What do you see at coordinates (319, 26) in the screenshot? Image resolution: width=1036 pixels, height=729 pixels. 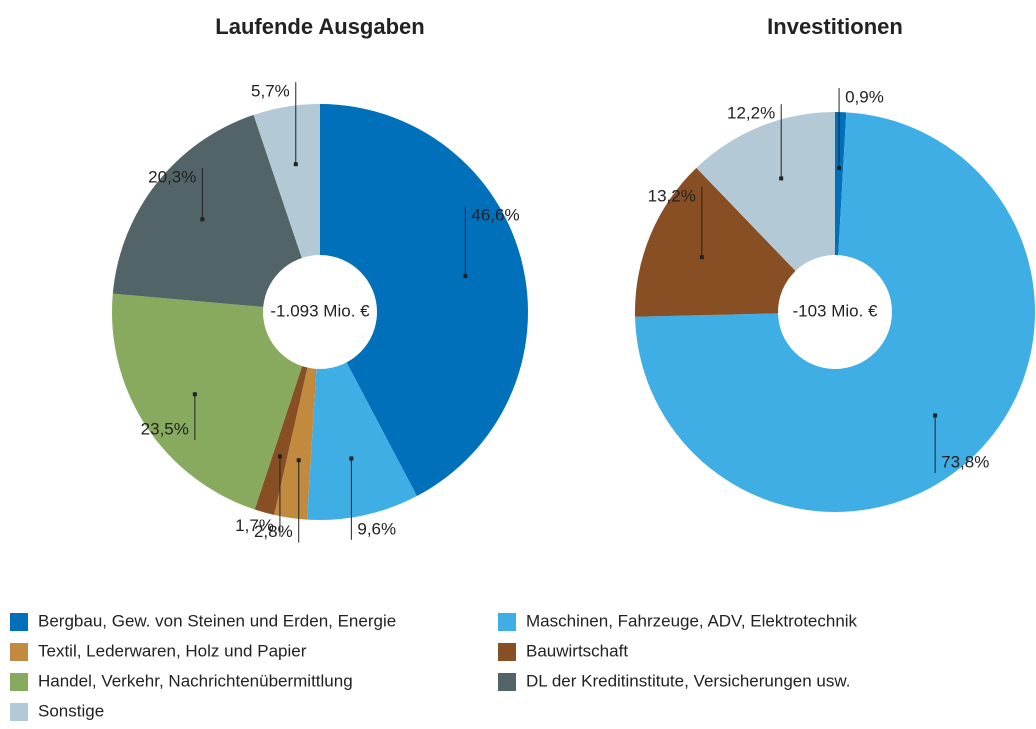 I see `chart-title: Laufende Ausgaben` at bounding box center [319, 26].